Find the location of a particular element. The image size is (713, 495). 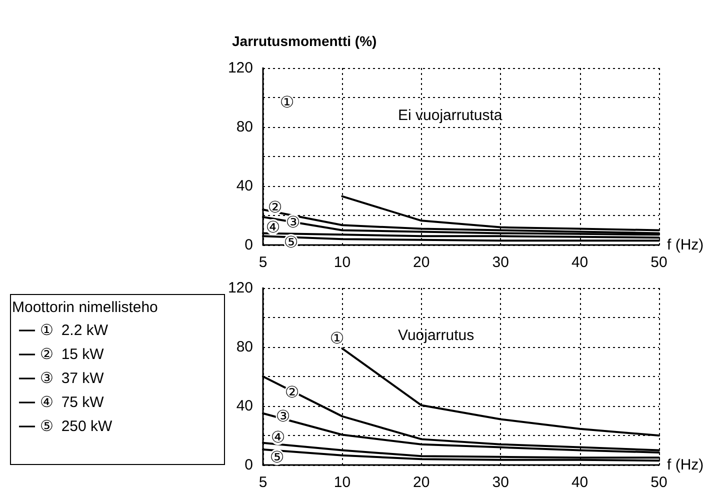

legend-label: ④ 75 kW is located at coordinates (72, 402).